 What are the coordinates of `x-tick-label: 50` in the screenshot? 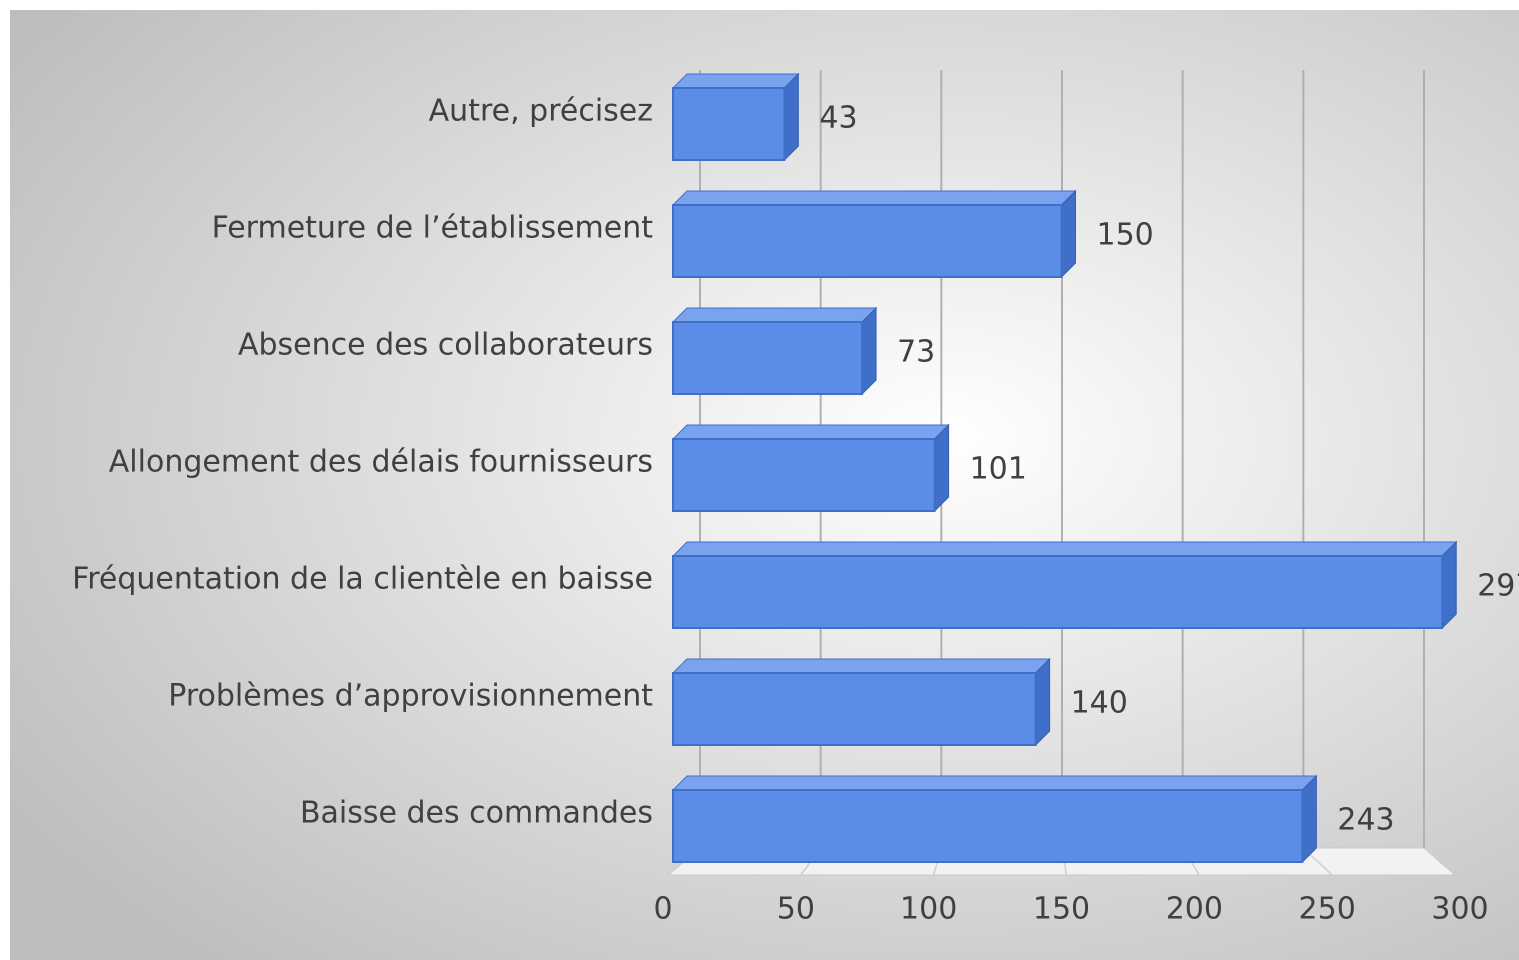 It's located at (796, 909).